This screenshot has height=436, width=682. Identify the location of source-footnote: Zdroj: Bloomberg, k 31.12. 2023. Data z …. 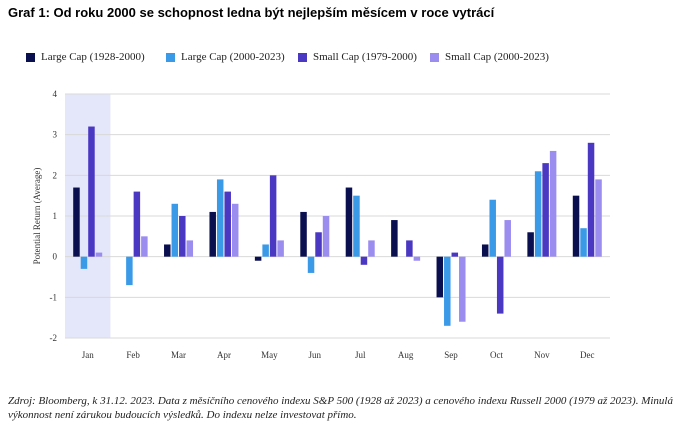
(340, 408).